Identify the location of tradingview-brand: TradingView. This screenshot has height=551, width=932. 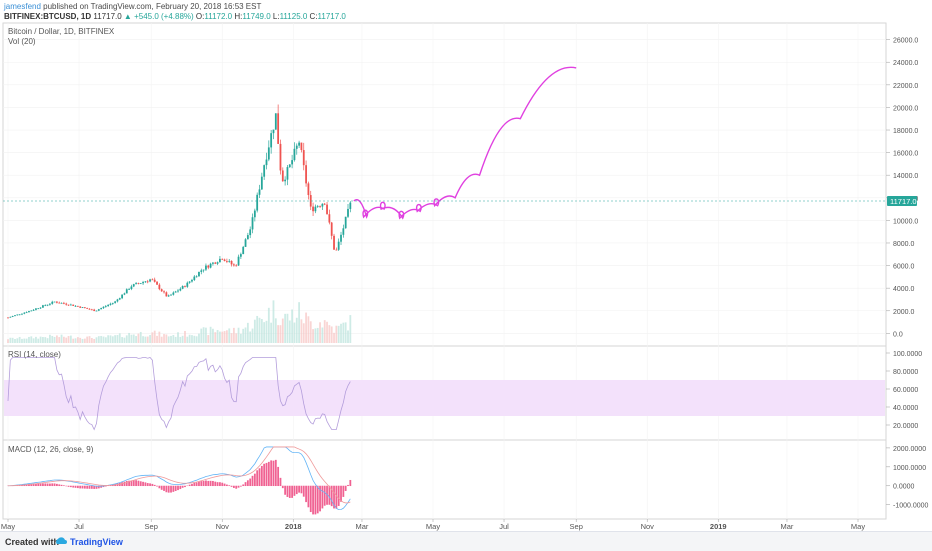
(96, 542).